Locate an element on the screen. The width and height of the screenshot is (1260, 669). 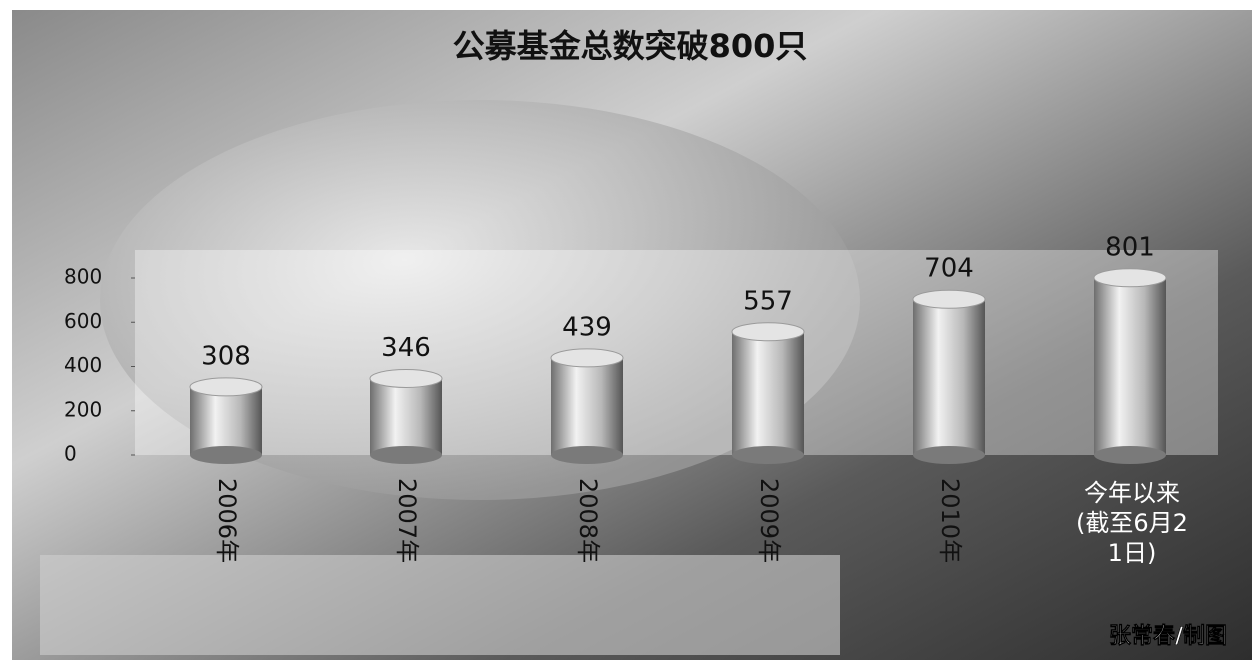
x-tick-label: 2007年 is located at coordinates (407, 520).